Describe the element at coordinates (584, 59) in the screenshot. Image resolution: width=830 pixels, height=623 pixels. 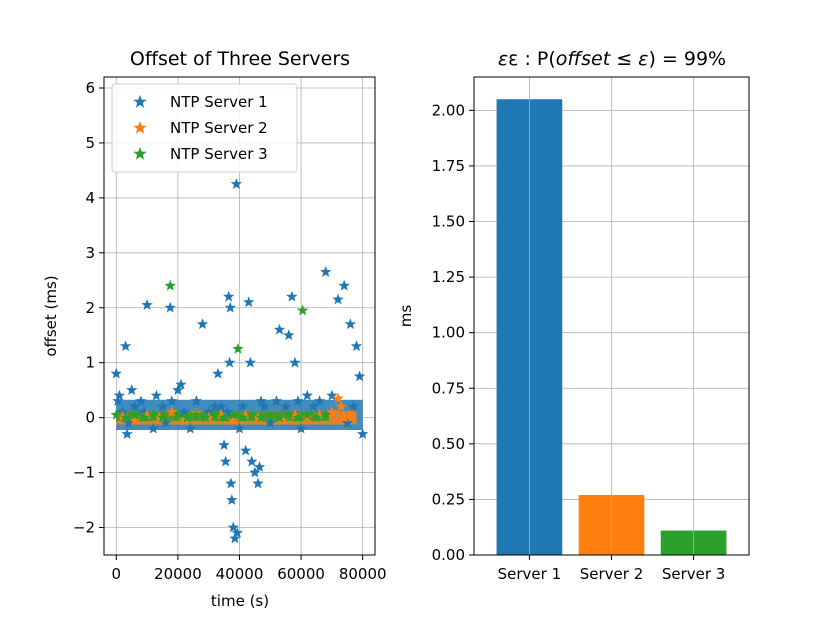
I see `bar-title-offset: offset` at that location.